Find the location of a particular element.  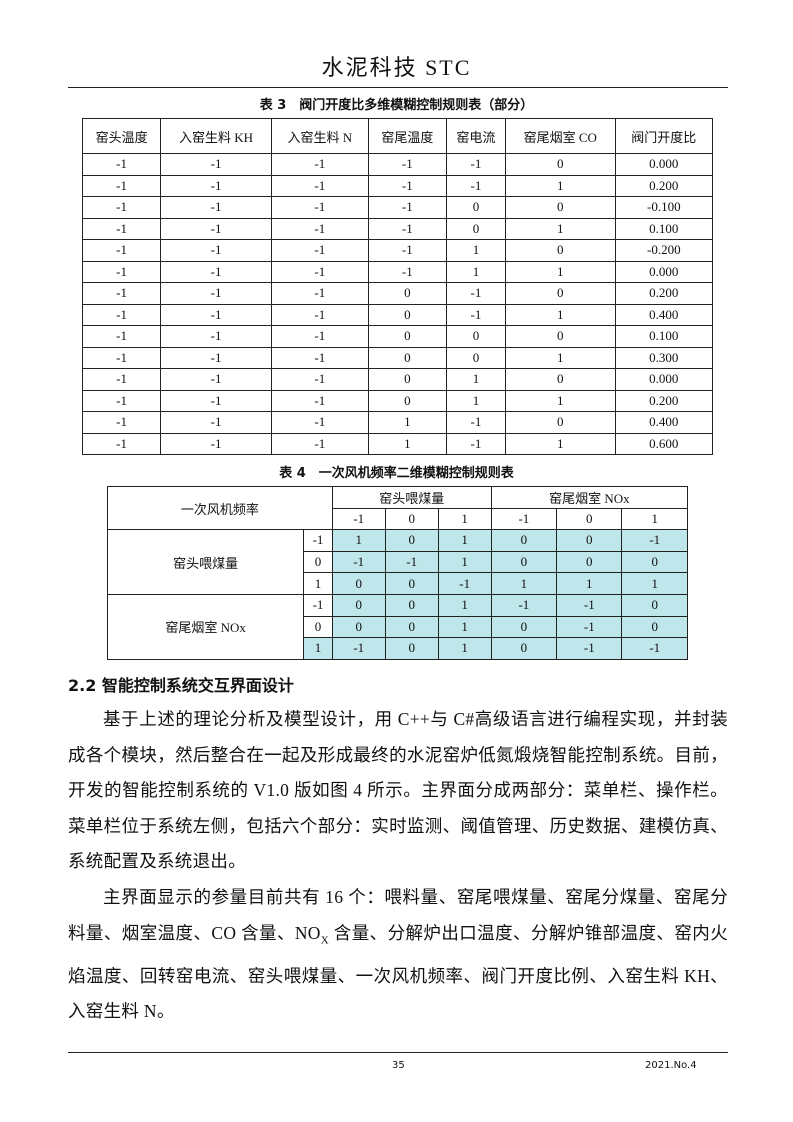

table-cell: 0.100 is located at coordinates (664, 228).